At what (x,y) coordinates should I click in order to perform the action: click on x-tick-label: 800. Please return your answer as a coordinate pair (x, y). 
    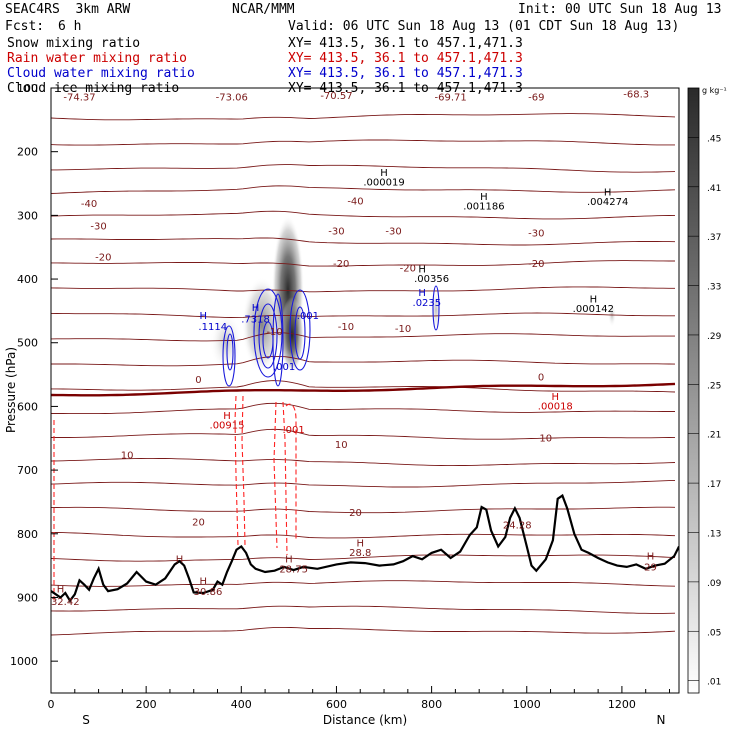
    Looking at the image, I should click on (431, 704).